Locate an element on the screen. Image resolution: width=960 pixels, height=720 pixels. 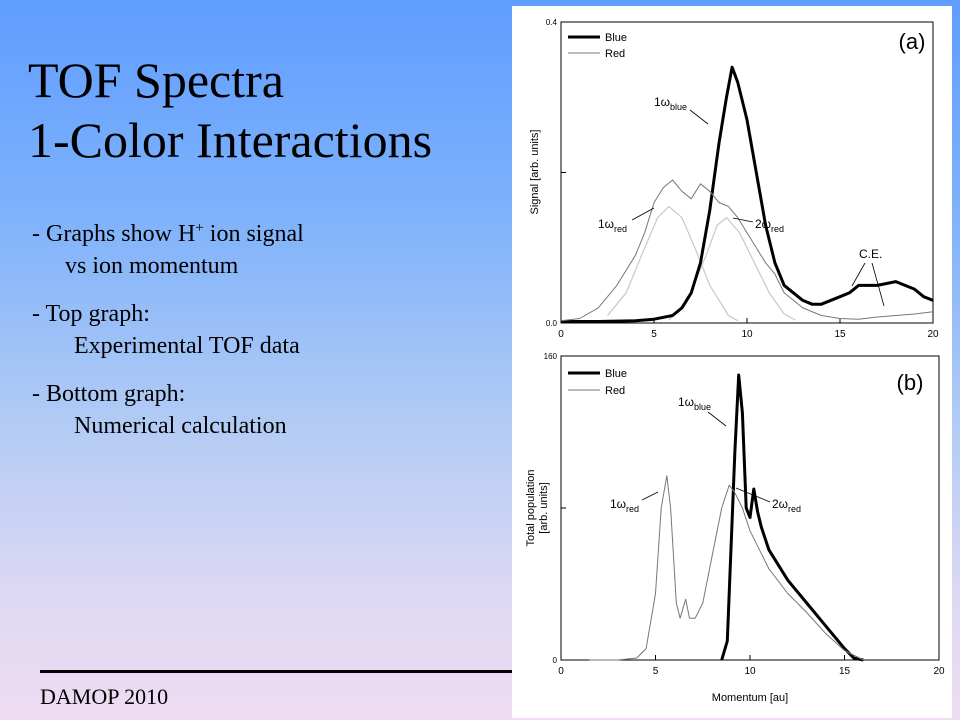
title-line-1: TOF Spectra is located at coordinates (156, 80).